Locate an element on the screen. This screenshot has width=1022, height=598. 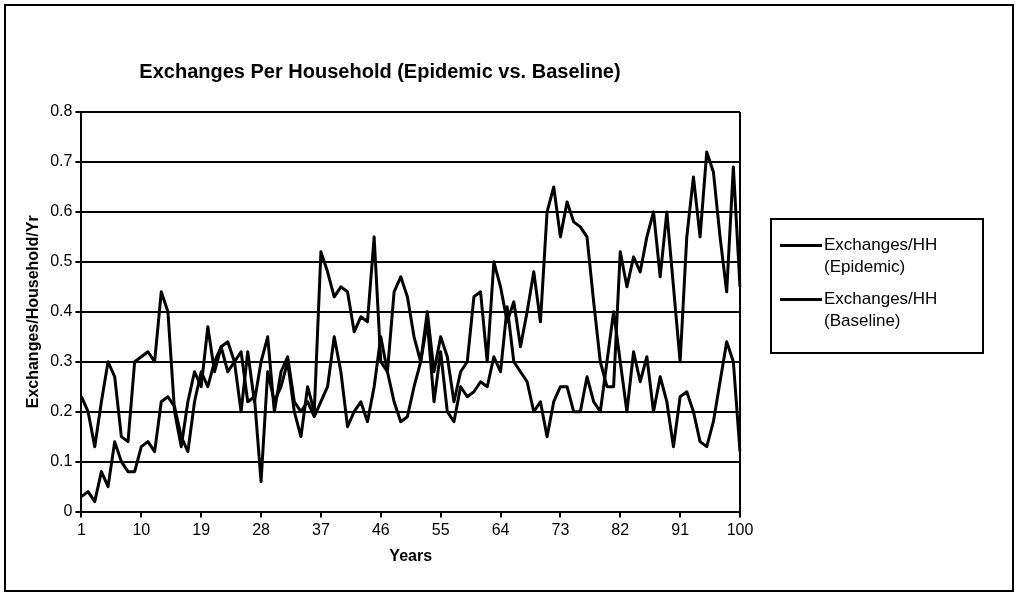
y-tick-label: 0.2 is located at coordinates (61, 411).